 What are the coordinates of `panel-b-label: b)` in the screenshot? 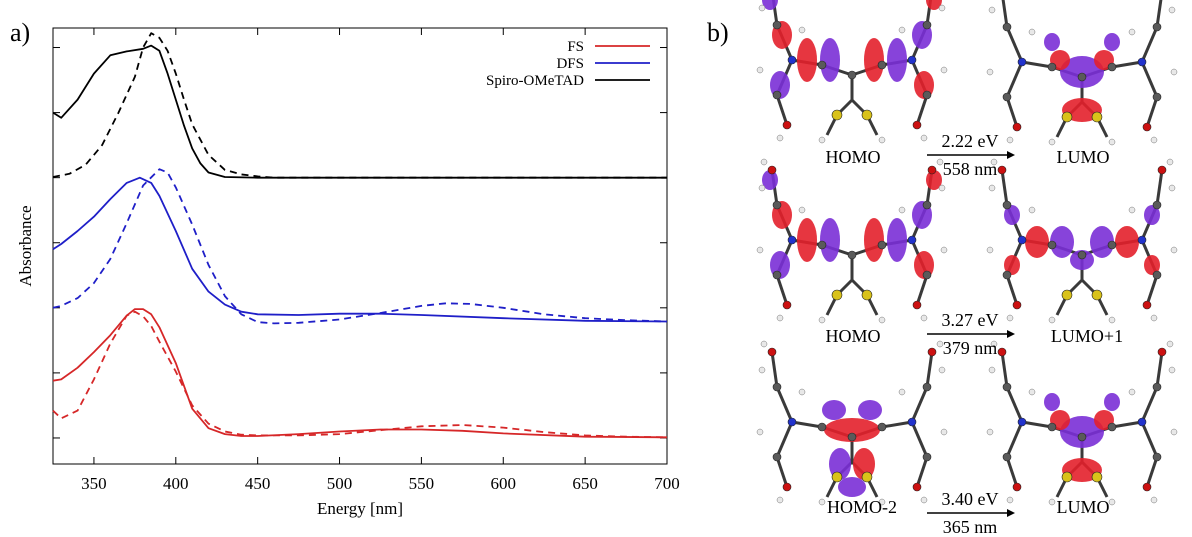 It's located at (718, 32).